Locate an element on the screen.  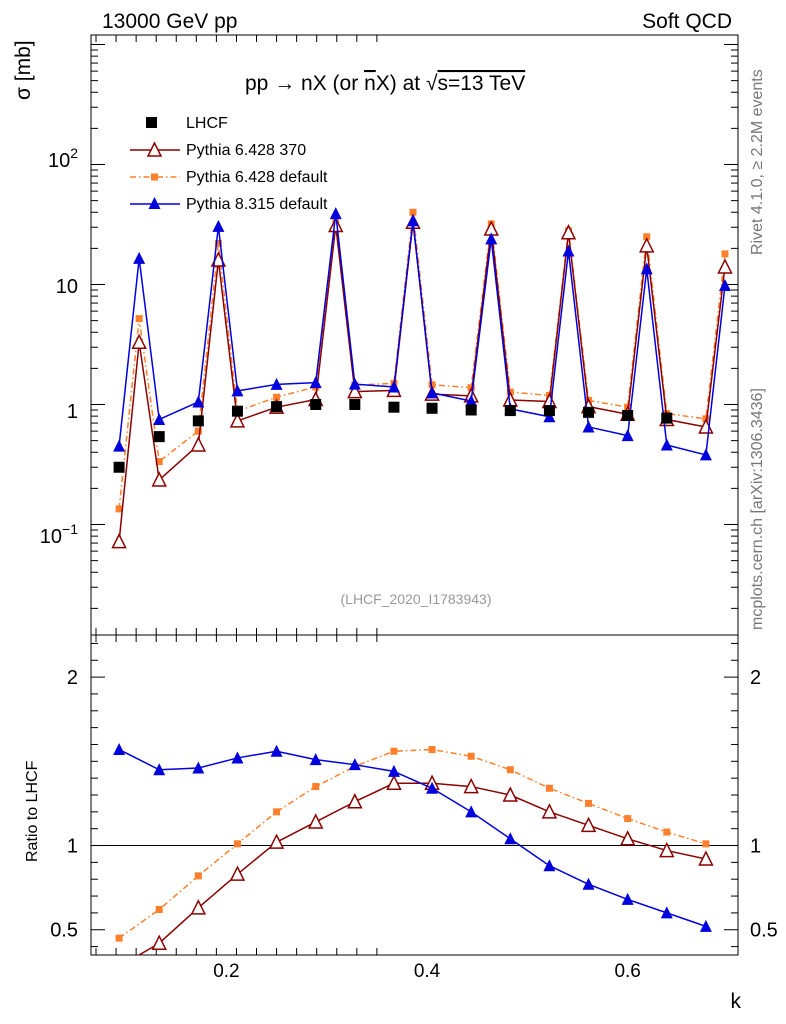
ratio-line-pythia-8-315-default is located at coordinates (412, 838).